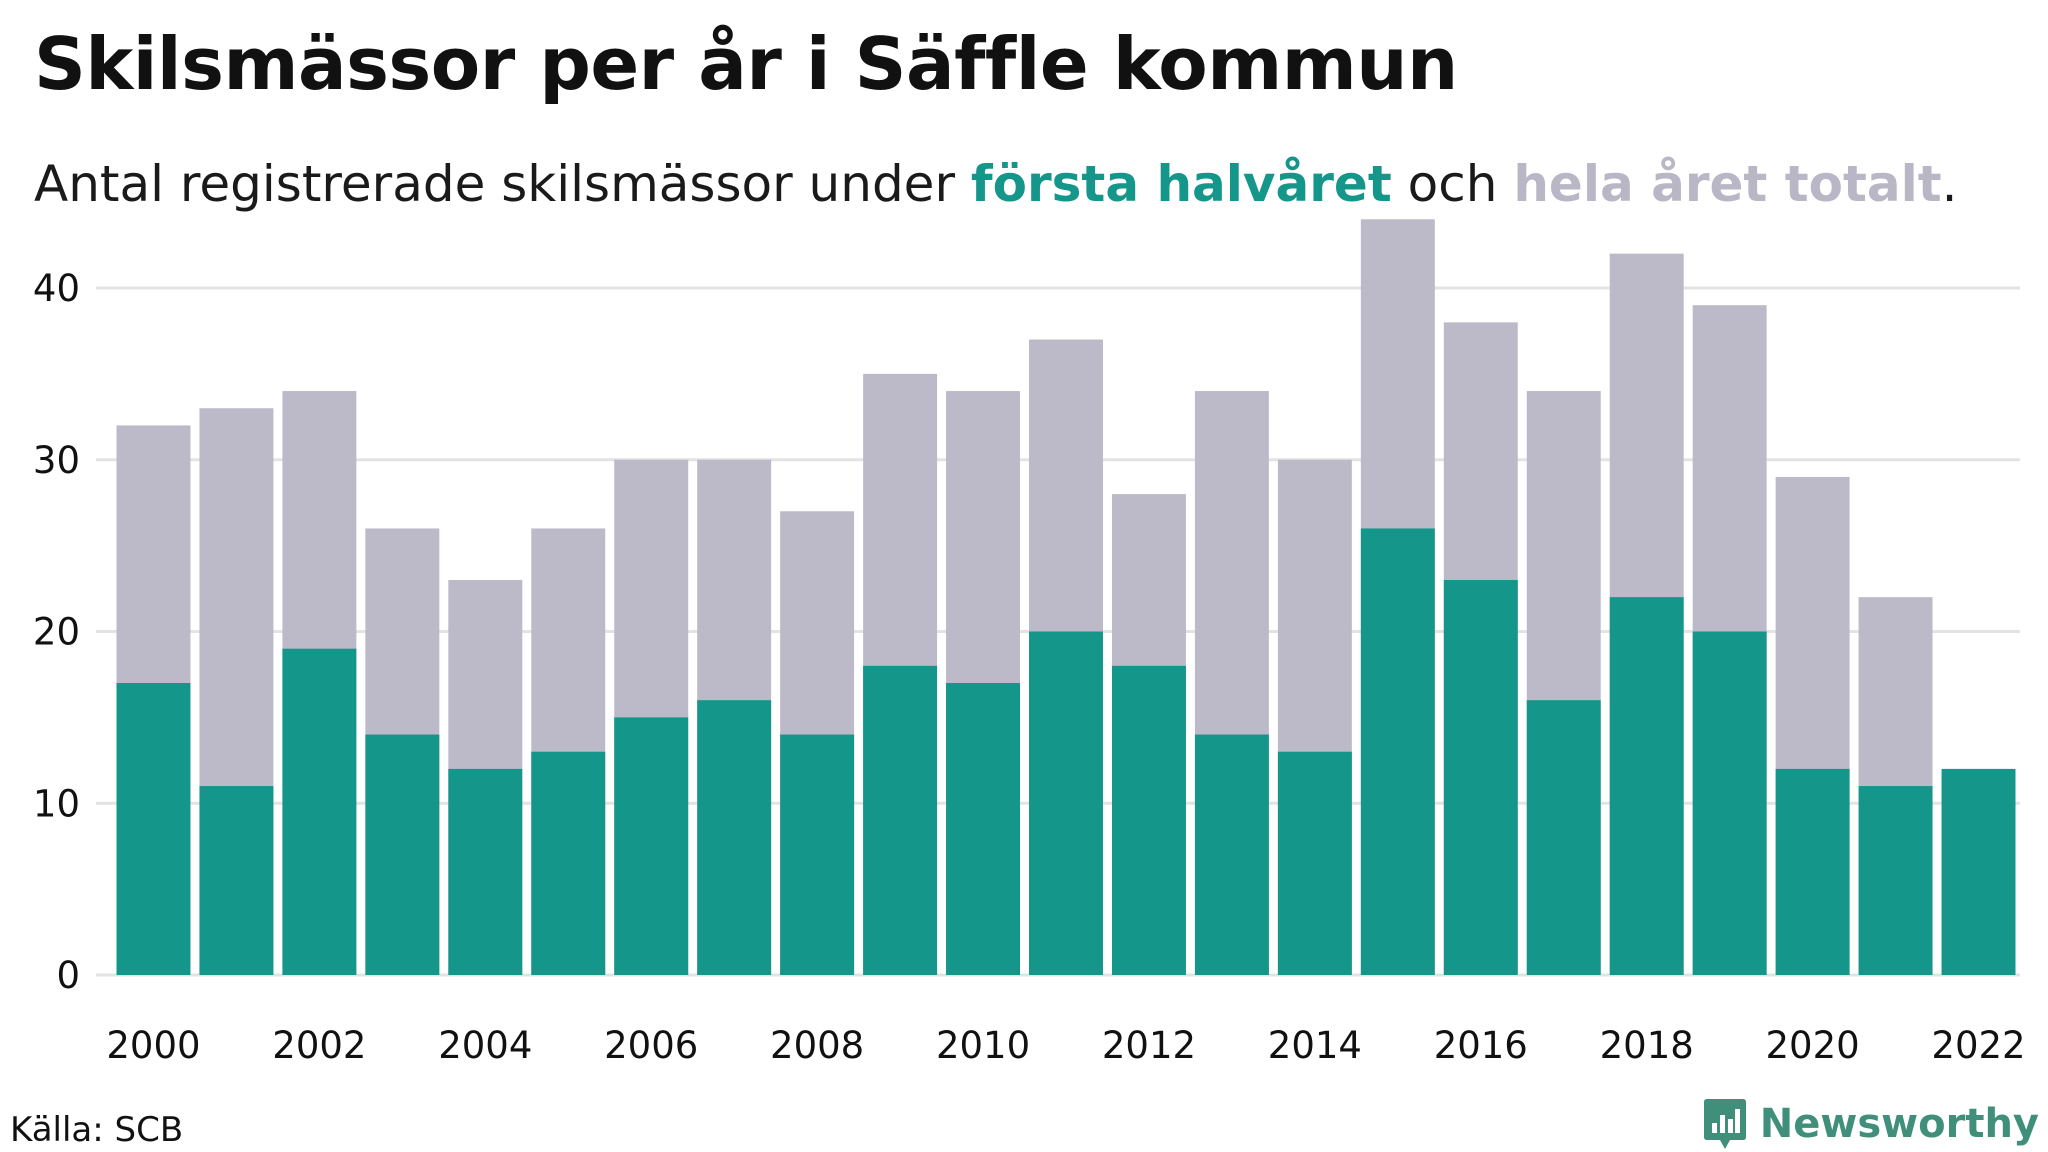 This screenshot has height=1152, width=2048. Describe the element at coordinates (651, 846) in the screenshot. I see `bar-first-half-2006` at that location.